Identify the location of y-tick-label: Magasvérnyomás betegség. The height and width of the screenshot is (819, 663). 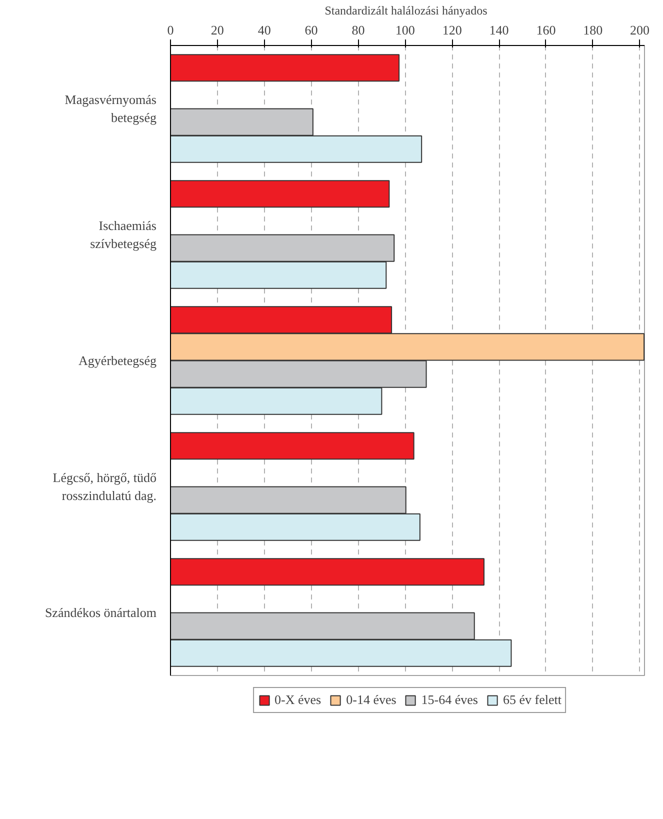
(110, 108).